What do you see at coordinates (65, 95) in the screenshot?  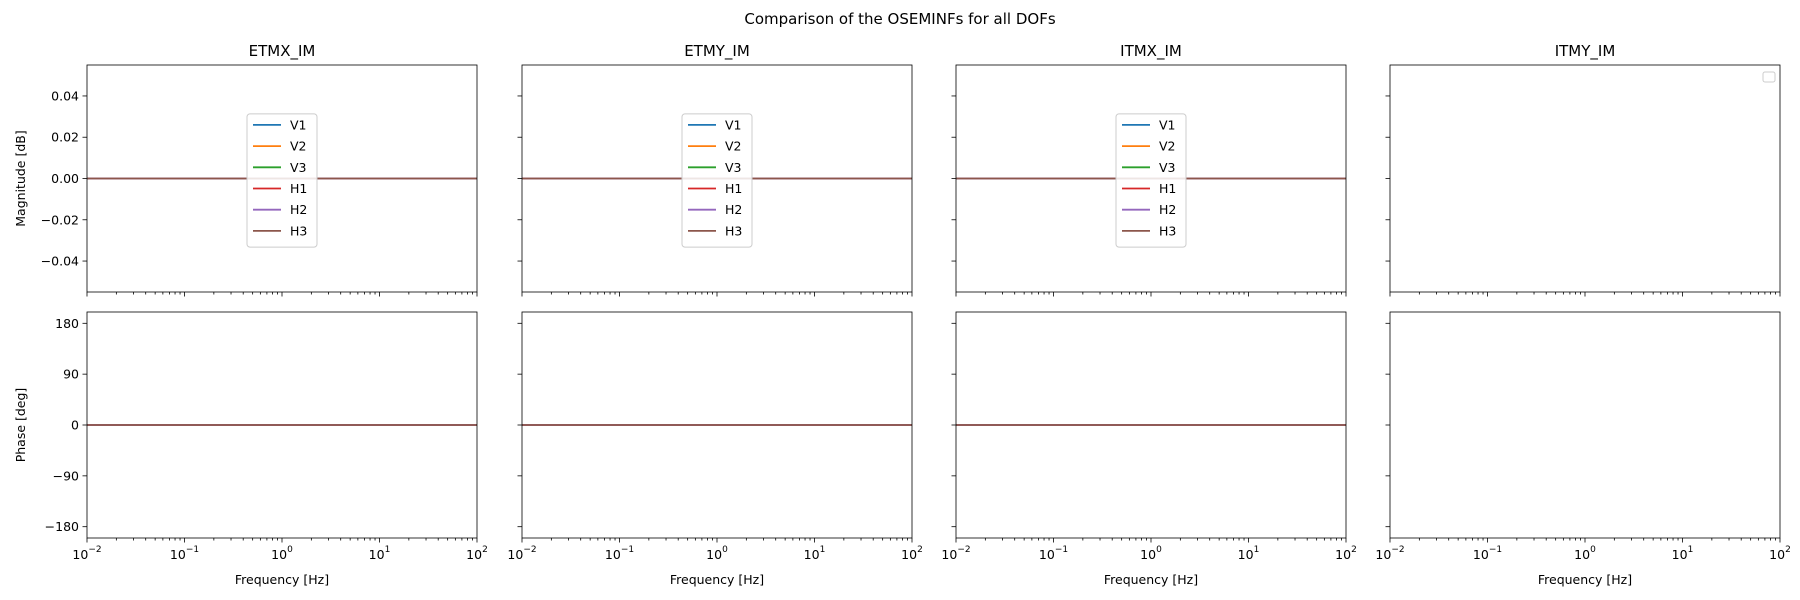 I see `y-tick-label: 0.04` at bounding box center [65, 95].